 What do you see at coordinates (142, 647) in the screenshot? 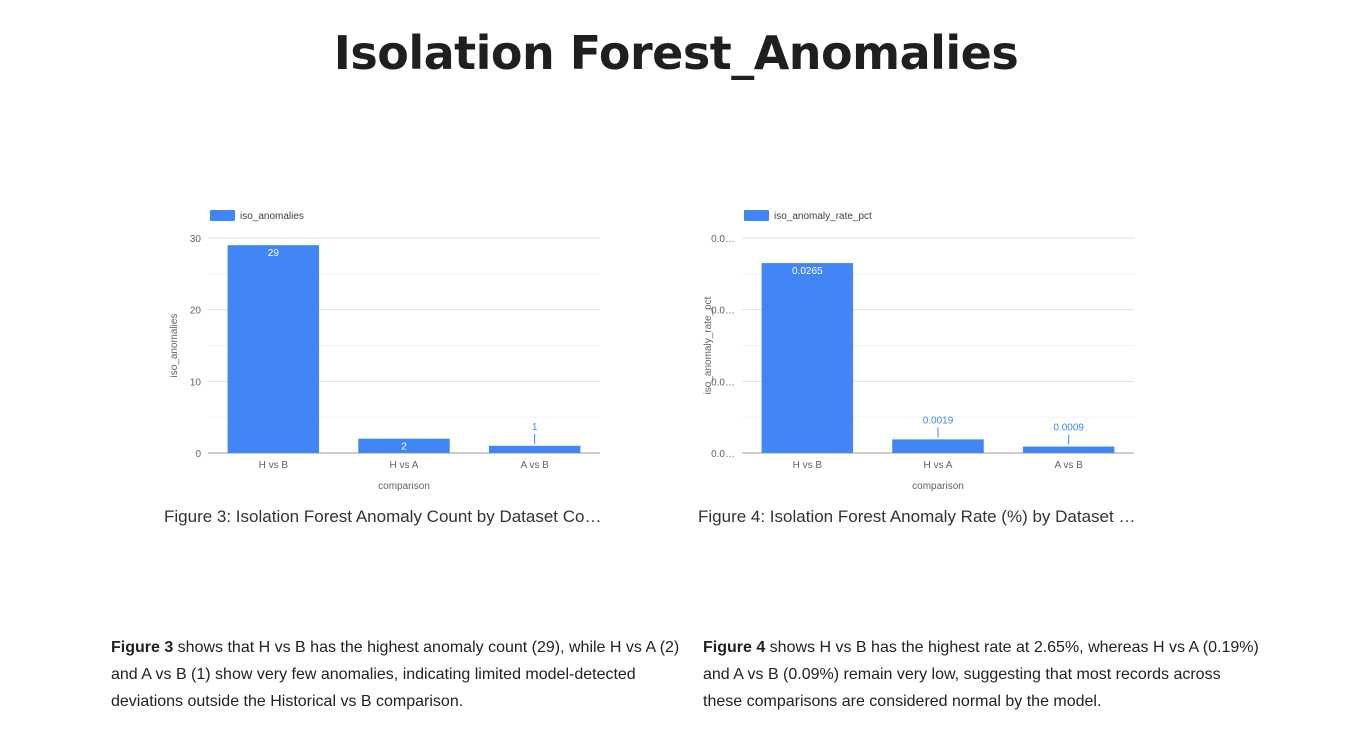
I see `paragraph-lead: Figure 3` at bounding box center [142, 647].